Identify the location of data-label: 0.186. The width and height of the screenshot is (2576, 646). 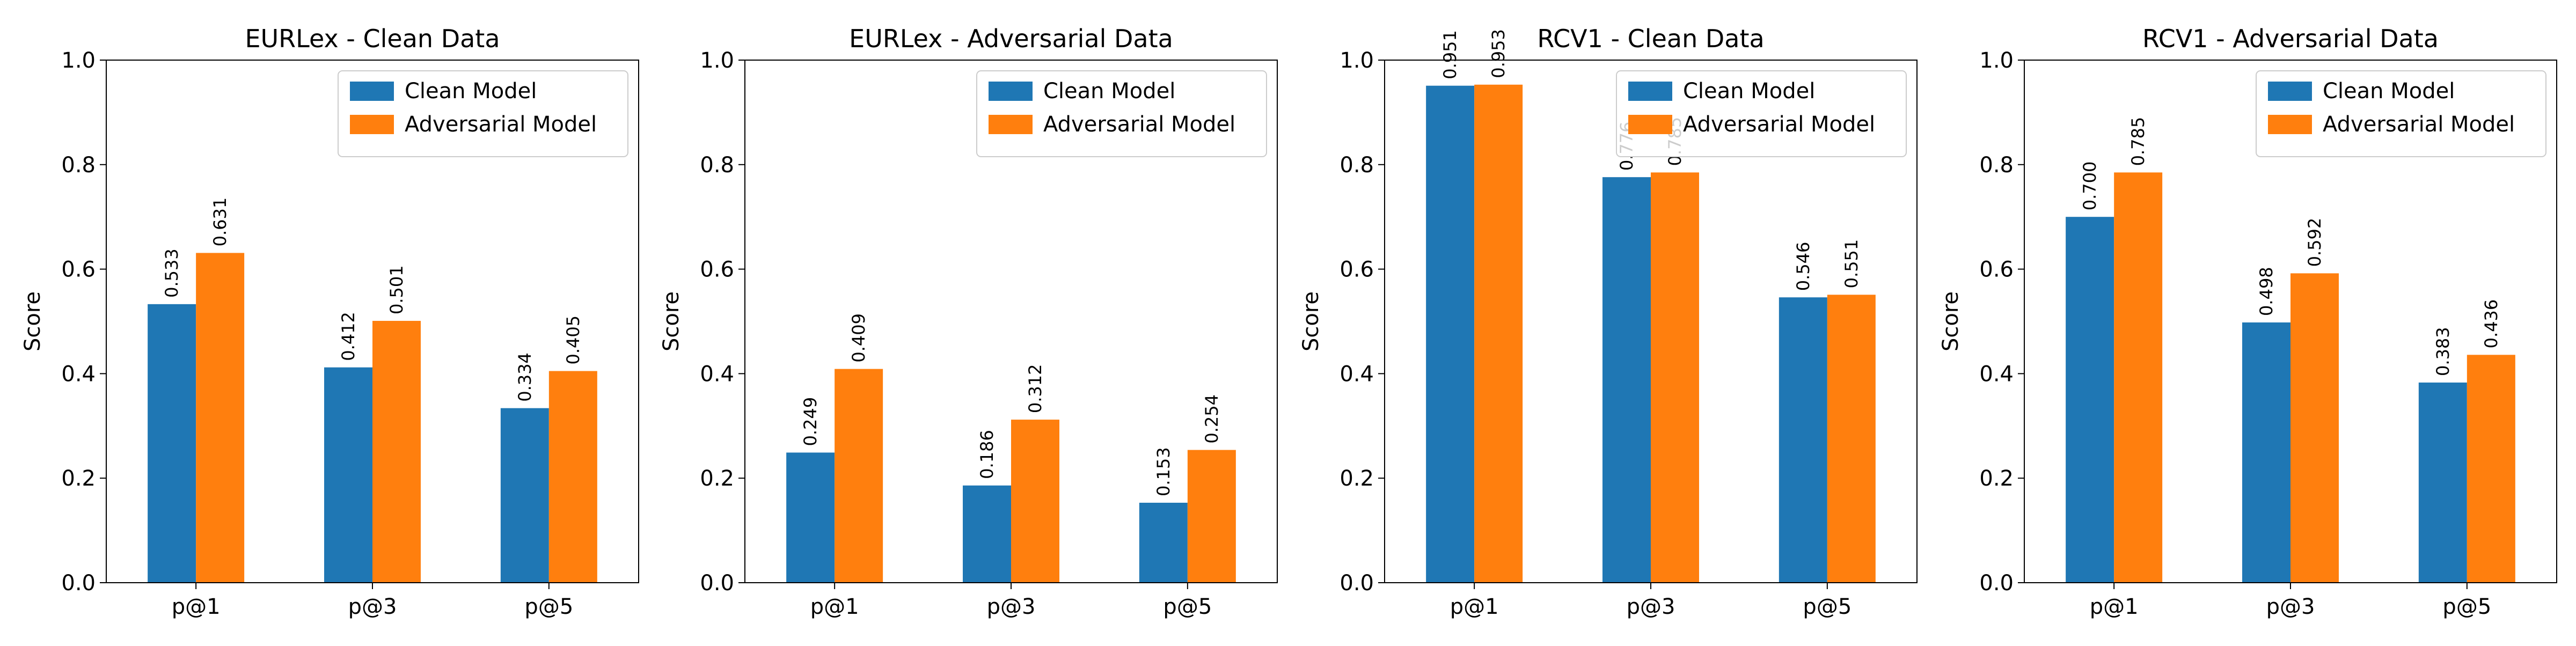
(987, 454).